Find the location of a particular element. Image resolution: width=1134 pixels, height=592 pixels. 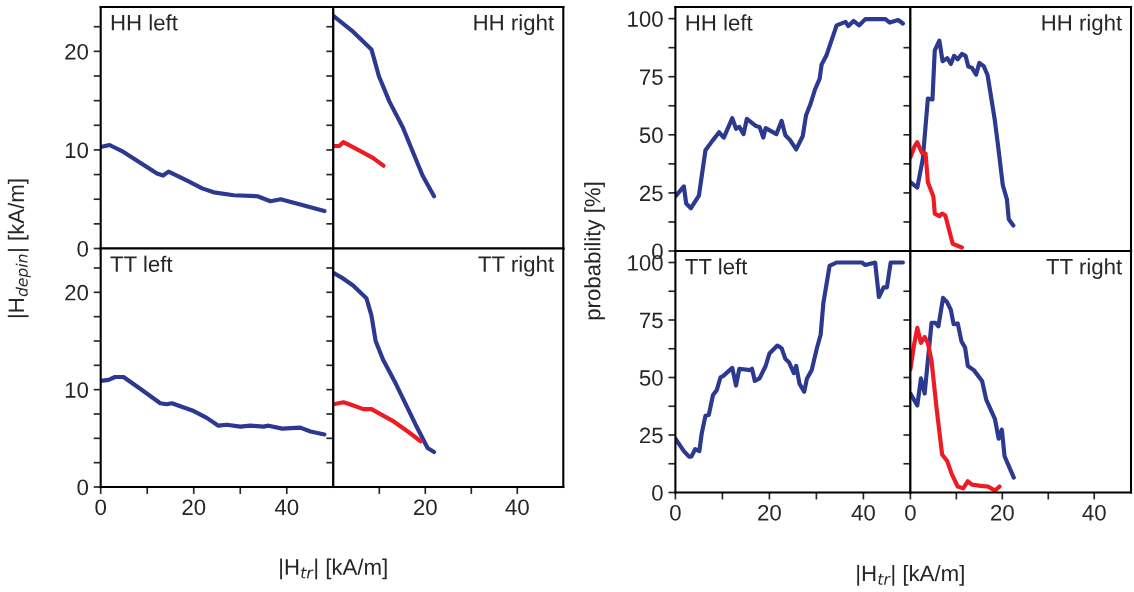

y-axis-title: |H$_{depin}$| [kA/m] is located at coordinates (19, 248).